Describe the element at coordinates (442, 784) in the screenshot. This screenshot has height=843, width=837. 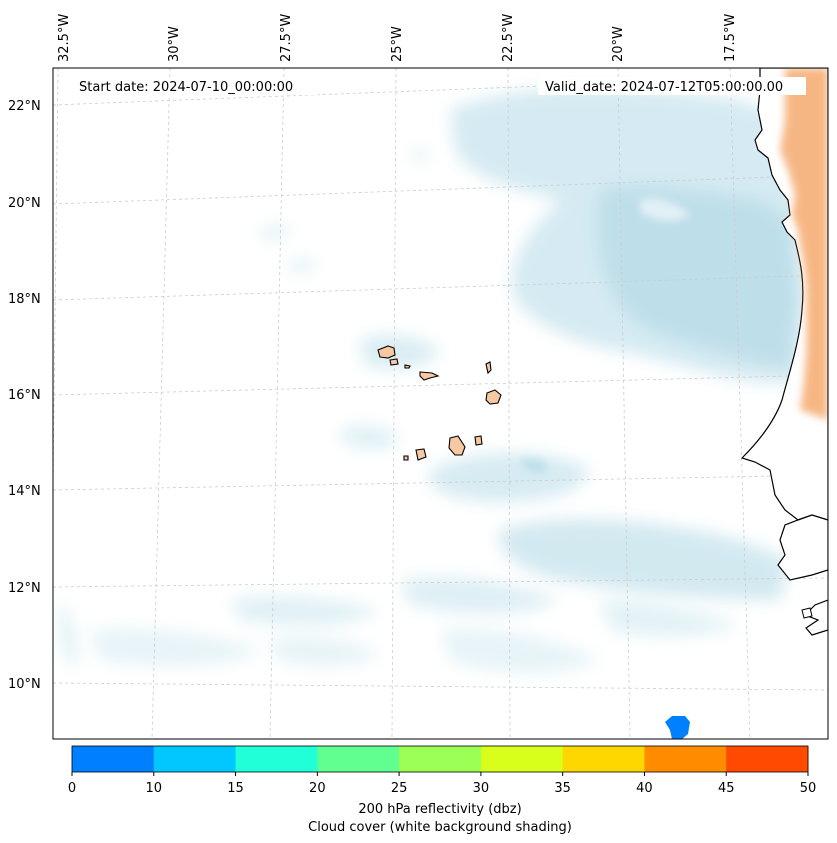
I see `colorbar-ticks: 0 10 15 20 25 30 35 40 45 50` at that location.